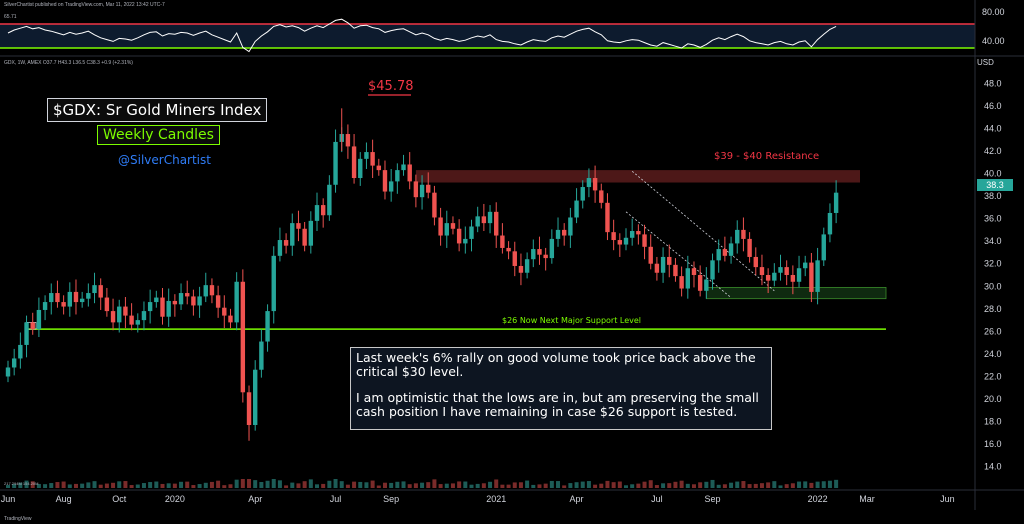  What do you see at coordinates (336, 499) in the screenshot?
I see `time-tick-label: Jul` at bounding box center [336, 499].